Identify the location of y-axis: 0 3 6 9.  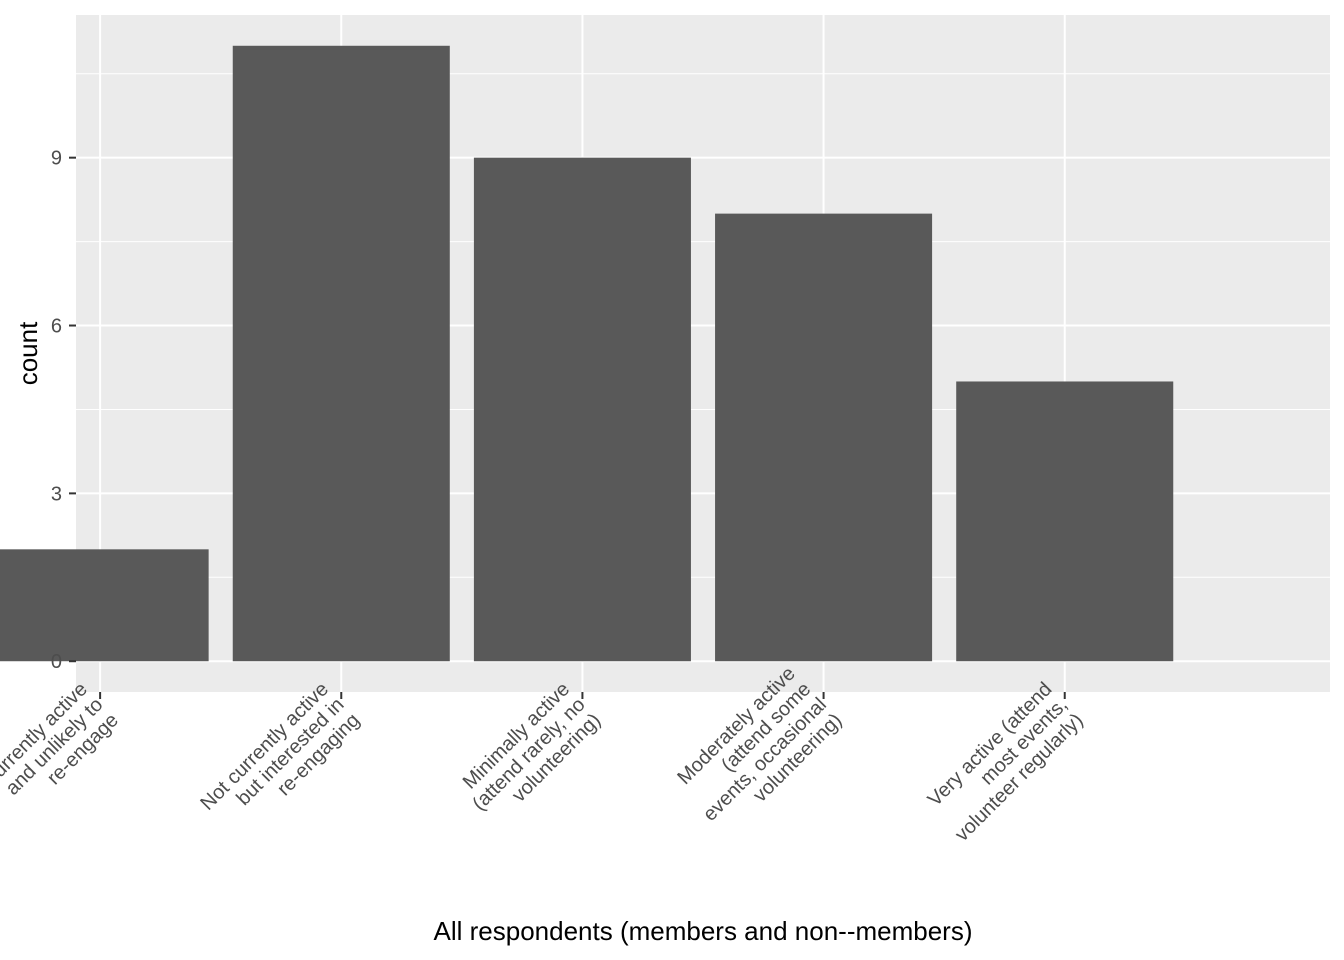
(63, 410).